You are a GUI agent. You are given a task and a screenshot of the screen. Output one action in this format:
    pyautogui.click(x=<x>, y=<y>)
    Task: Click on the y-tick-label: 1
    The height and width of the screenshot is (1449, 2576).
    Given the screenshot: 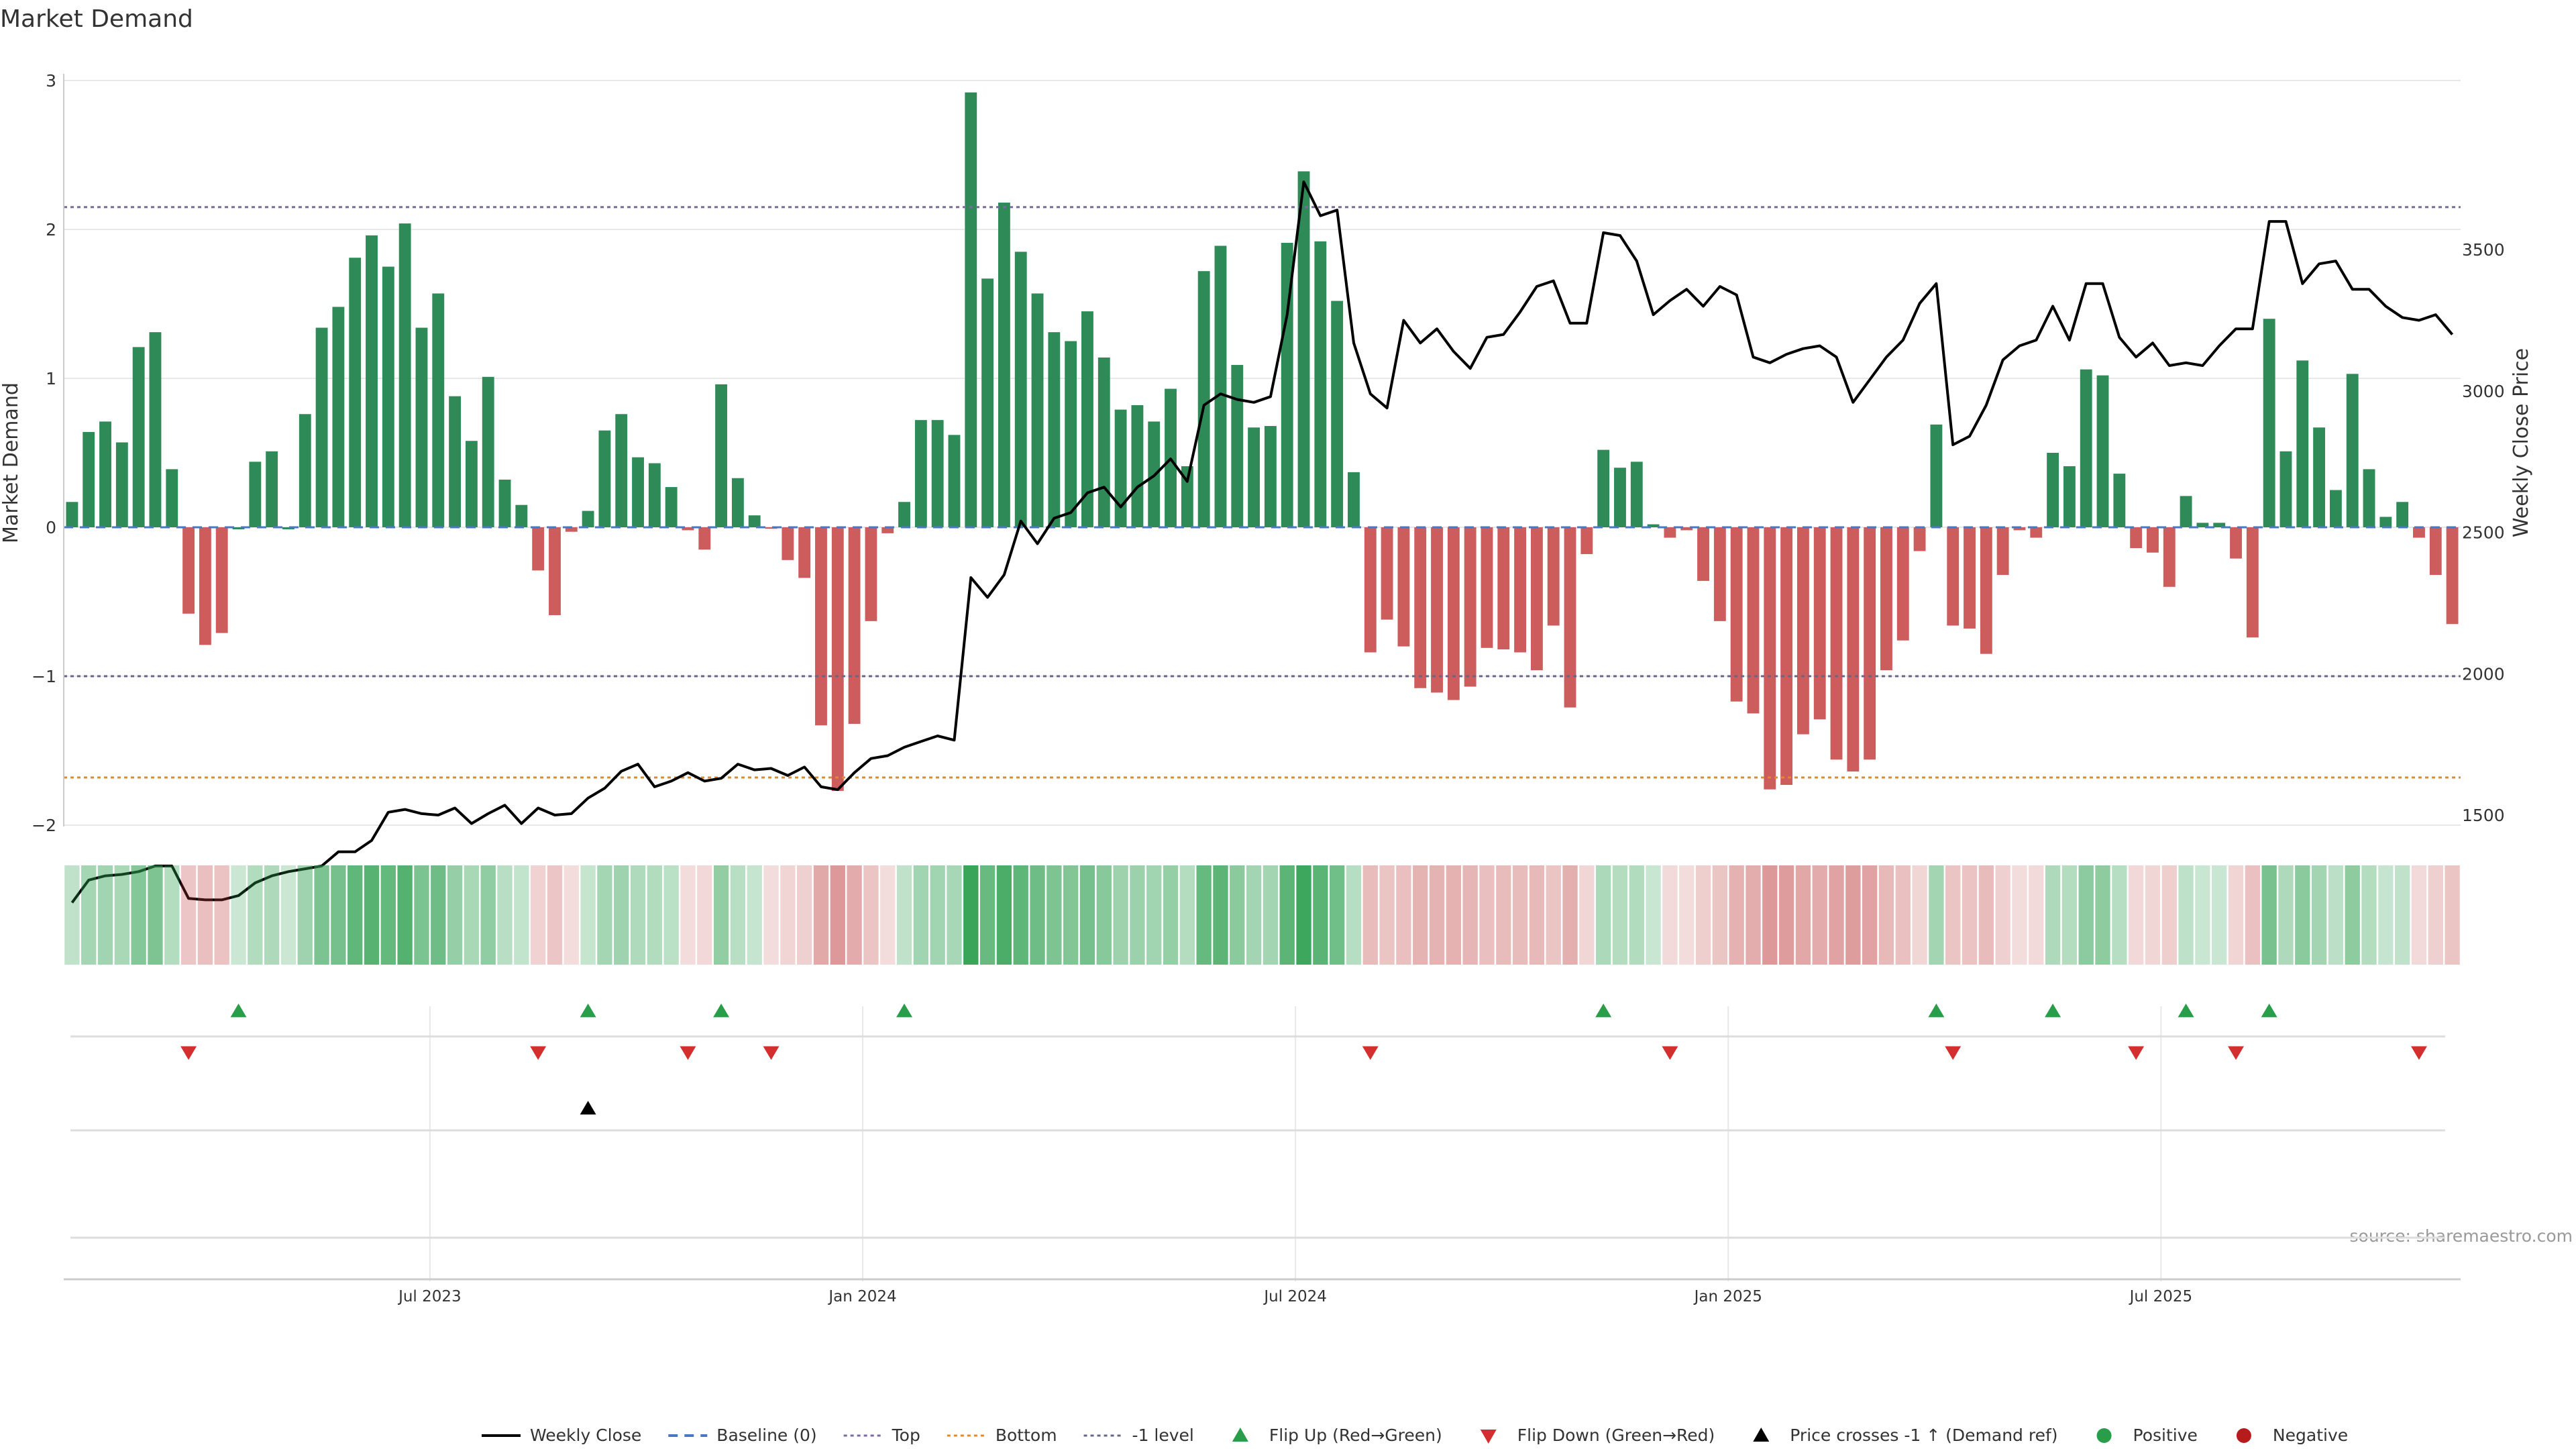 What is the action you would take?
    pyautogui.click(x=51, y=378)
    